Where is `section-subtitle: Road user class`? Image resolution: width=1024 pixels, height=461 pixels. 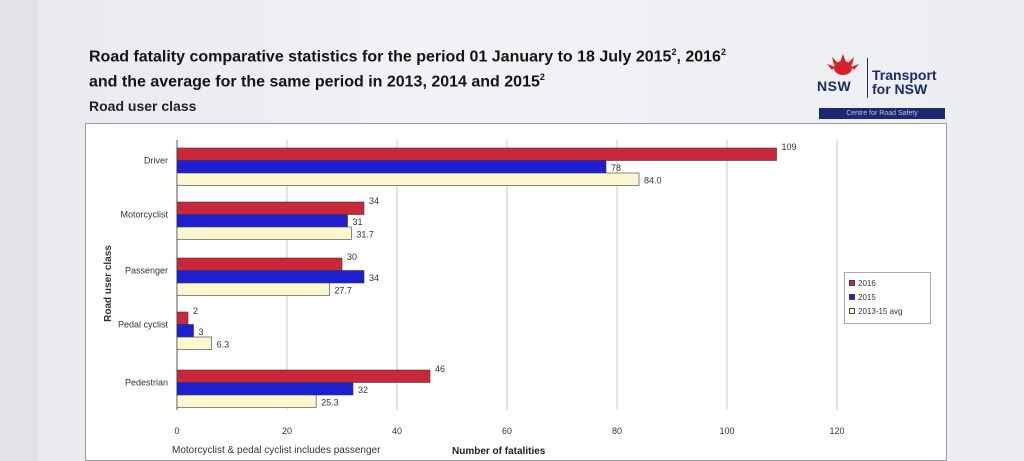
section-subtitle: Road user class is located at coordinates (143, 106).